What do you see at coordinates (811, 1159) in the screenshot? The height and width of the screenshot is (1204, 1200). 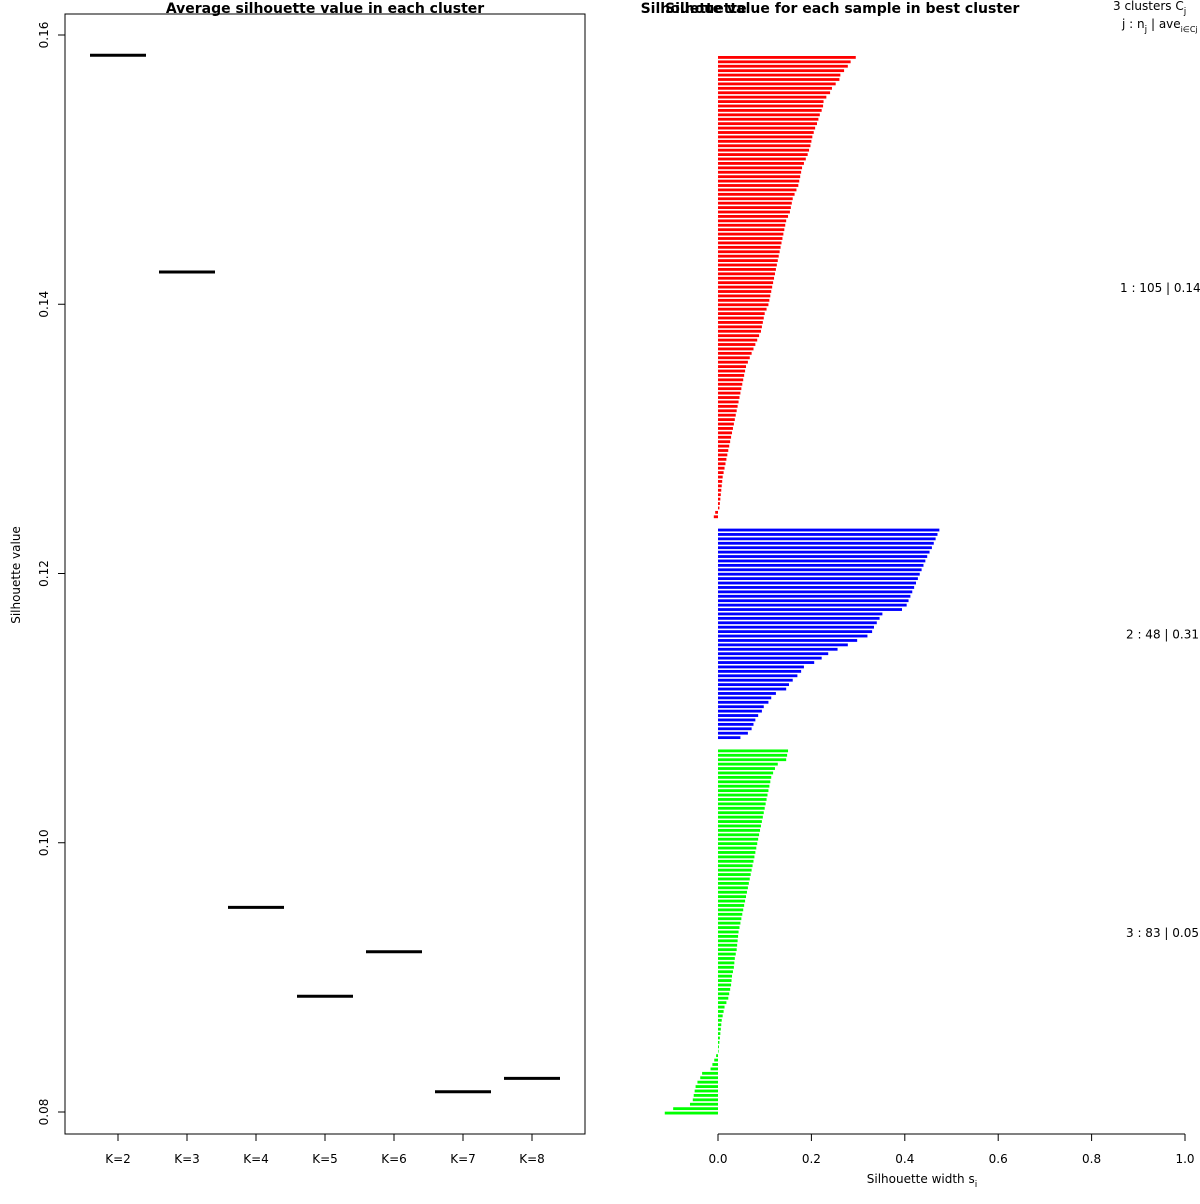 I see `right-x-tick-label: 0.2` at bounding box center [811, 1159].